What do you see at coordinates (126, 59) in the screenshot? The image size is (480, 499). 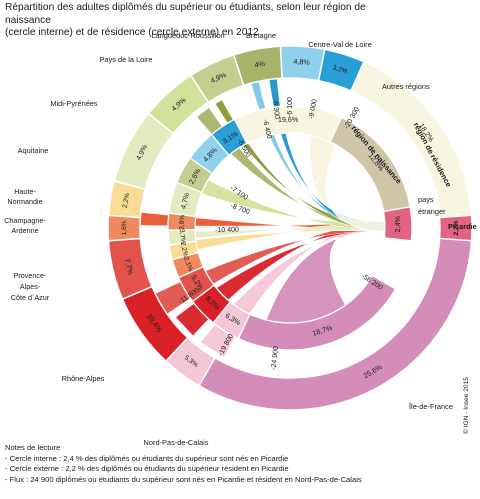 I see `region-name: Pays de la Loire` at bounding box center [126, 59].